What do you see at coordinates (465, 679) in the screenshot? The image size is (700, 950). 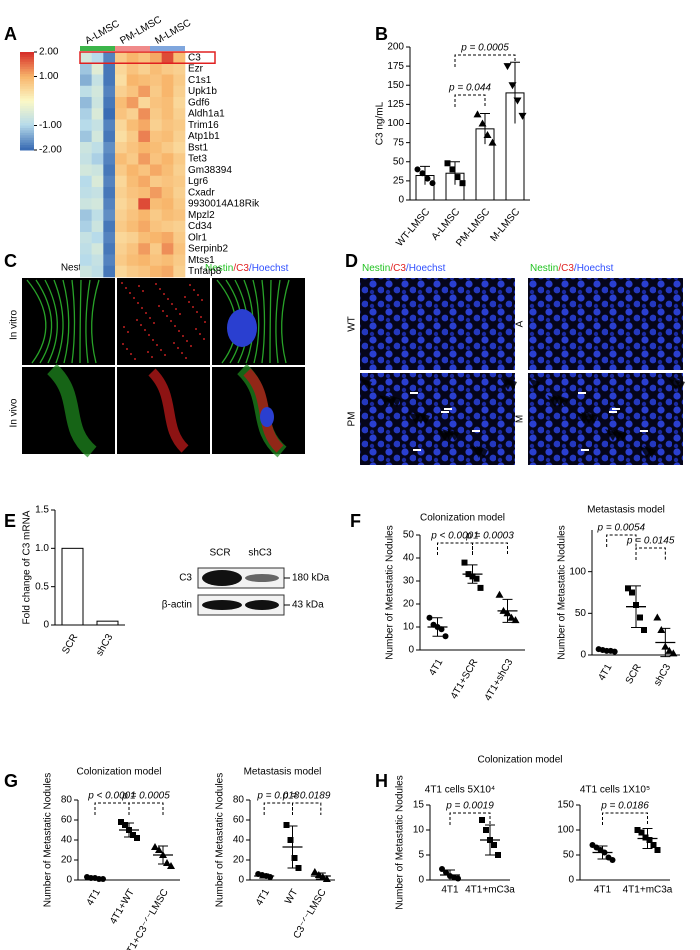 I see `x-tick-label: 4T1+SCR` at bounding box center [465, 679].